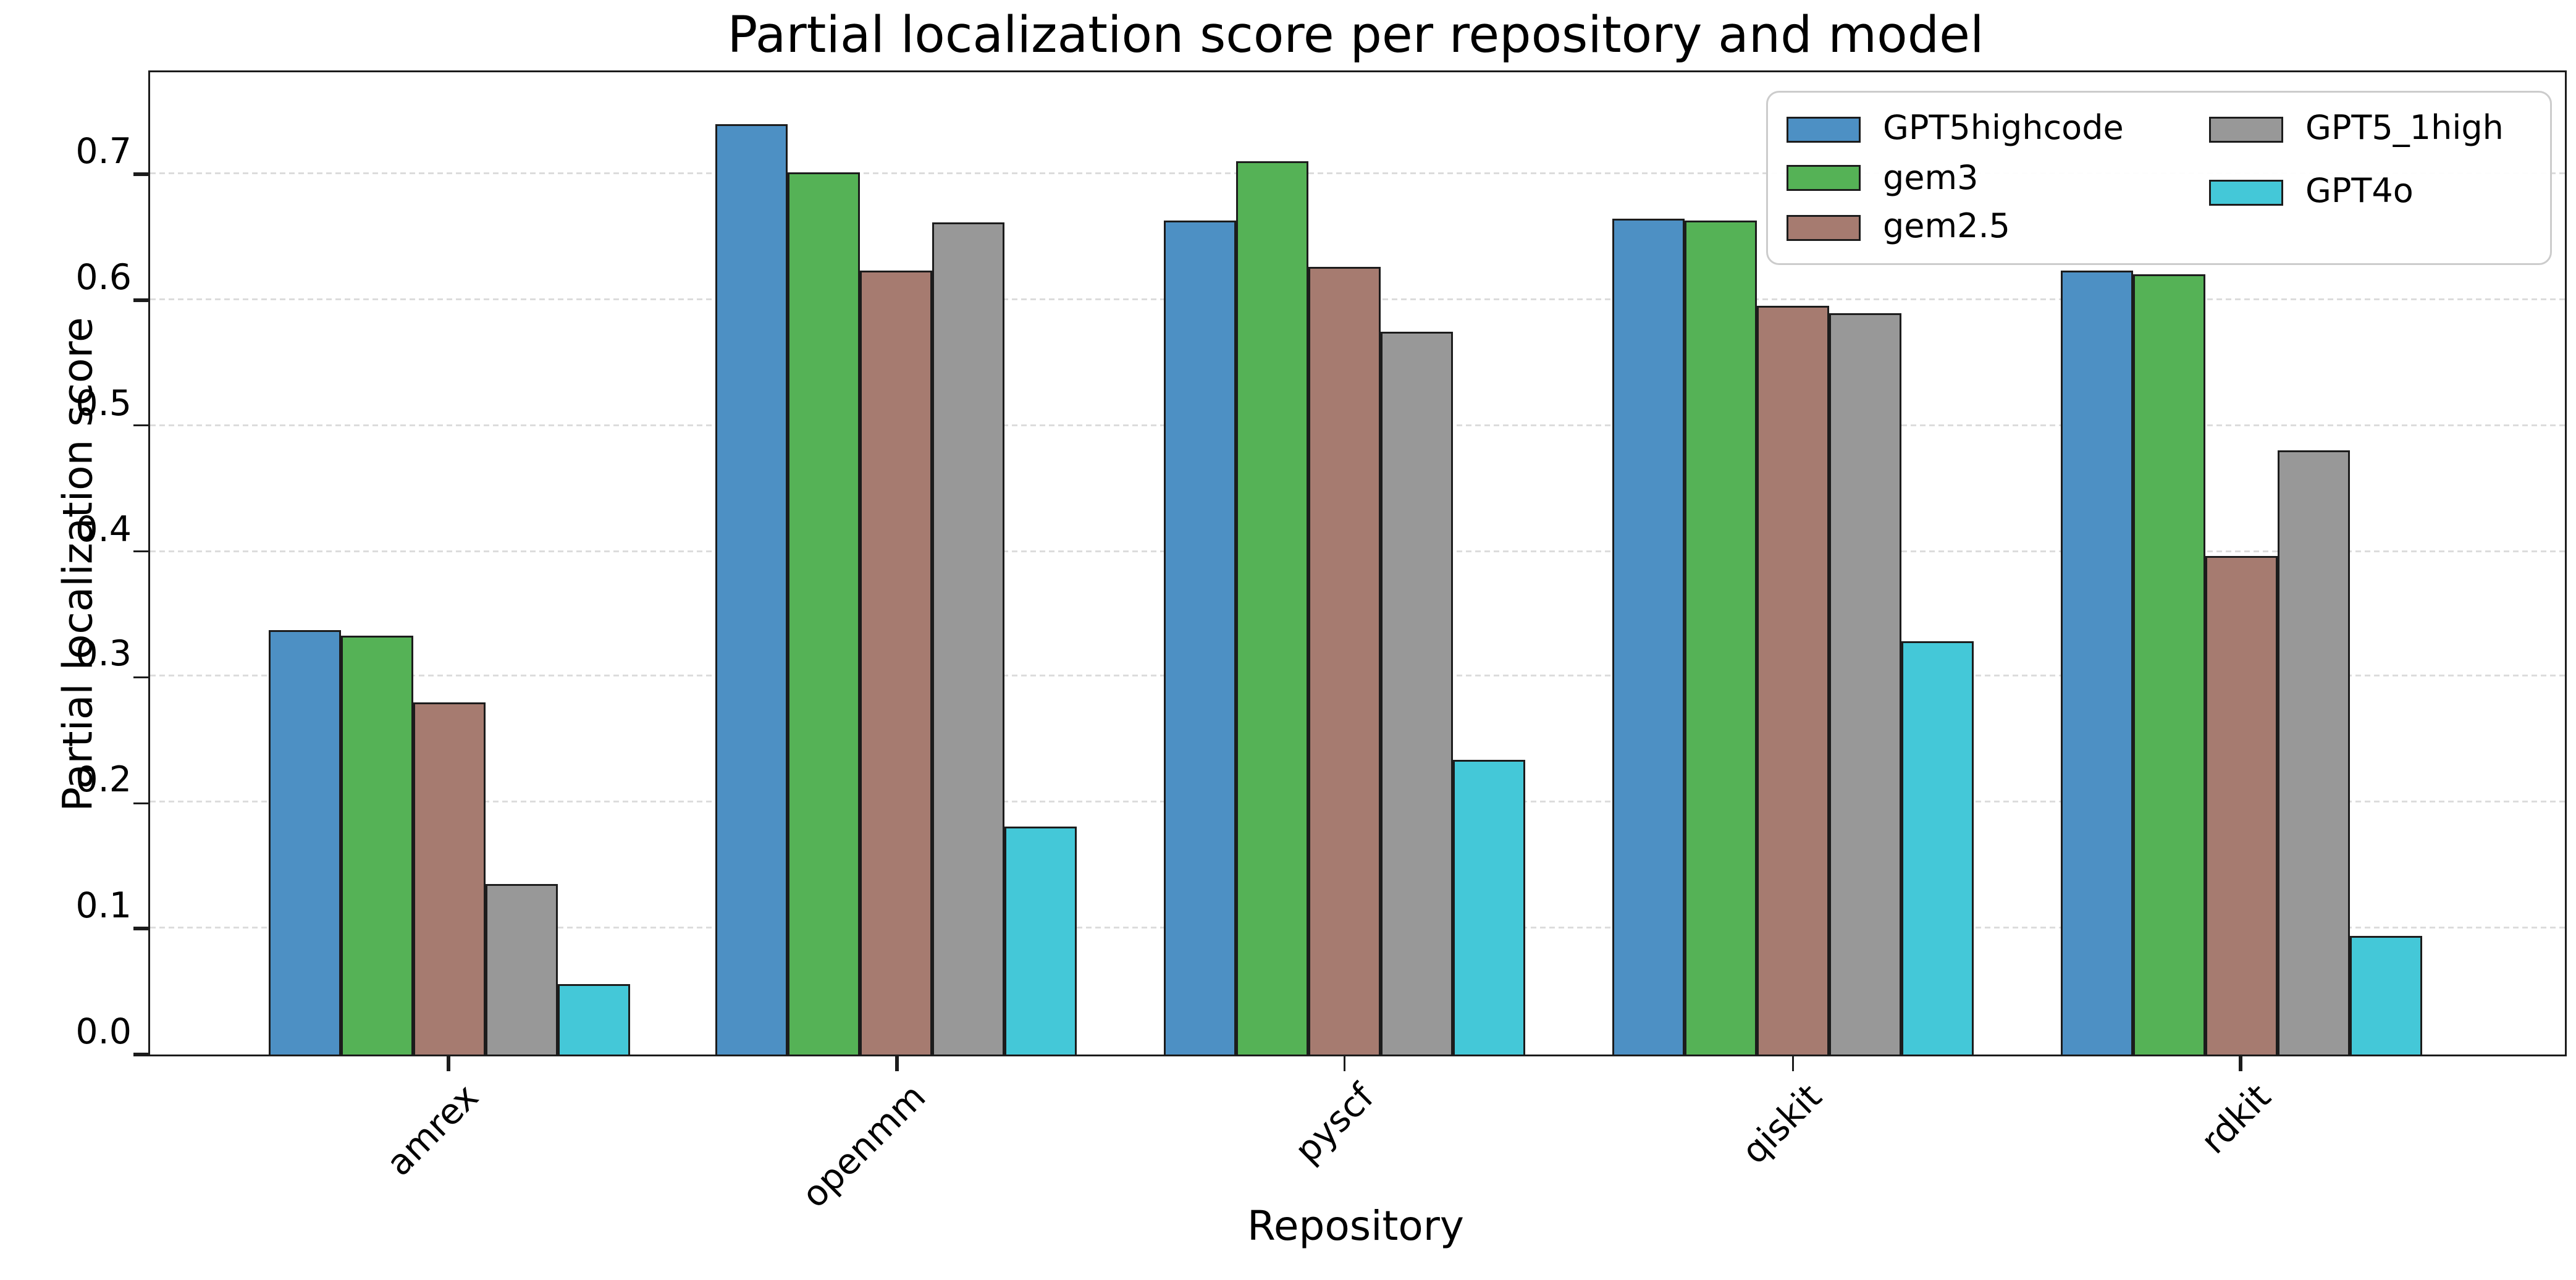  I want to click on legend-item-GPT5highcode: GPT5highcode, so click(1998, 129).